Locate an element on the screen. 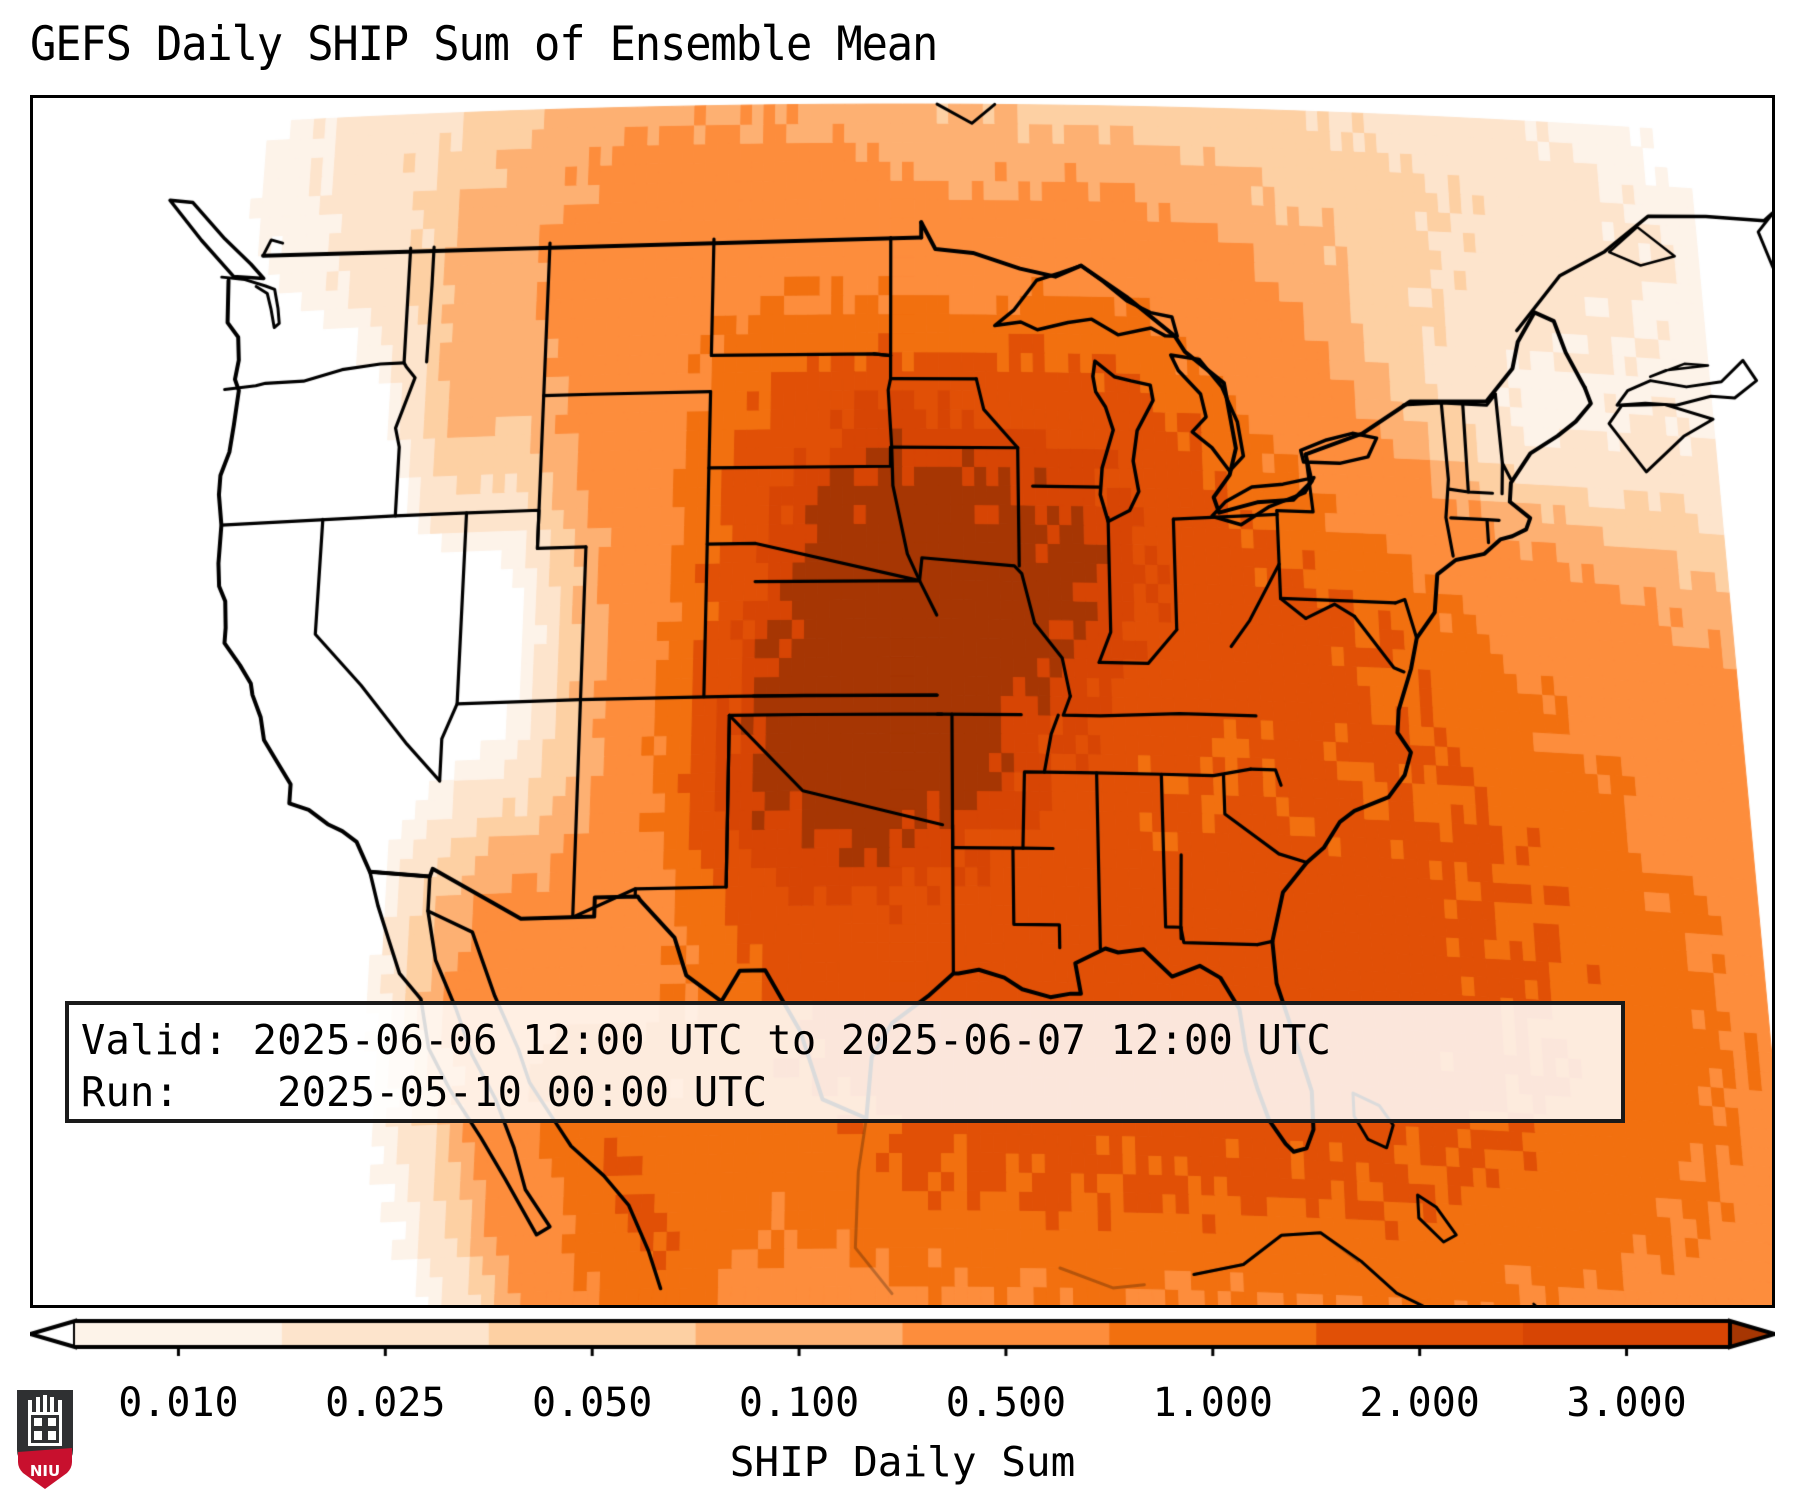  colorbar-axis-label: SHIP Daily Sum is located at coordinates (902, 1462).